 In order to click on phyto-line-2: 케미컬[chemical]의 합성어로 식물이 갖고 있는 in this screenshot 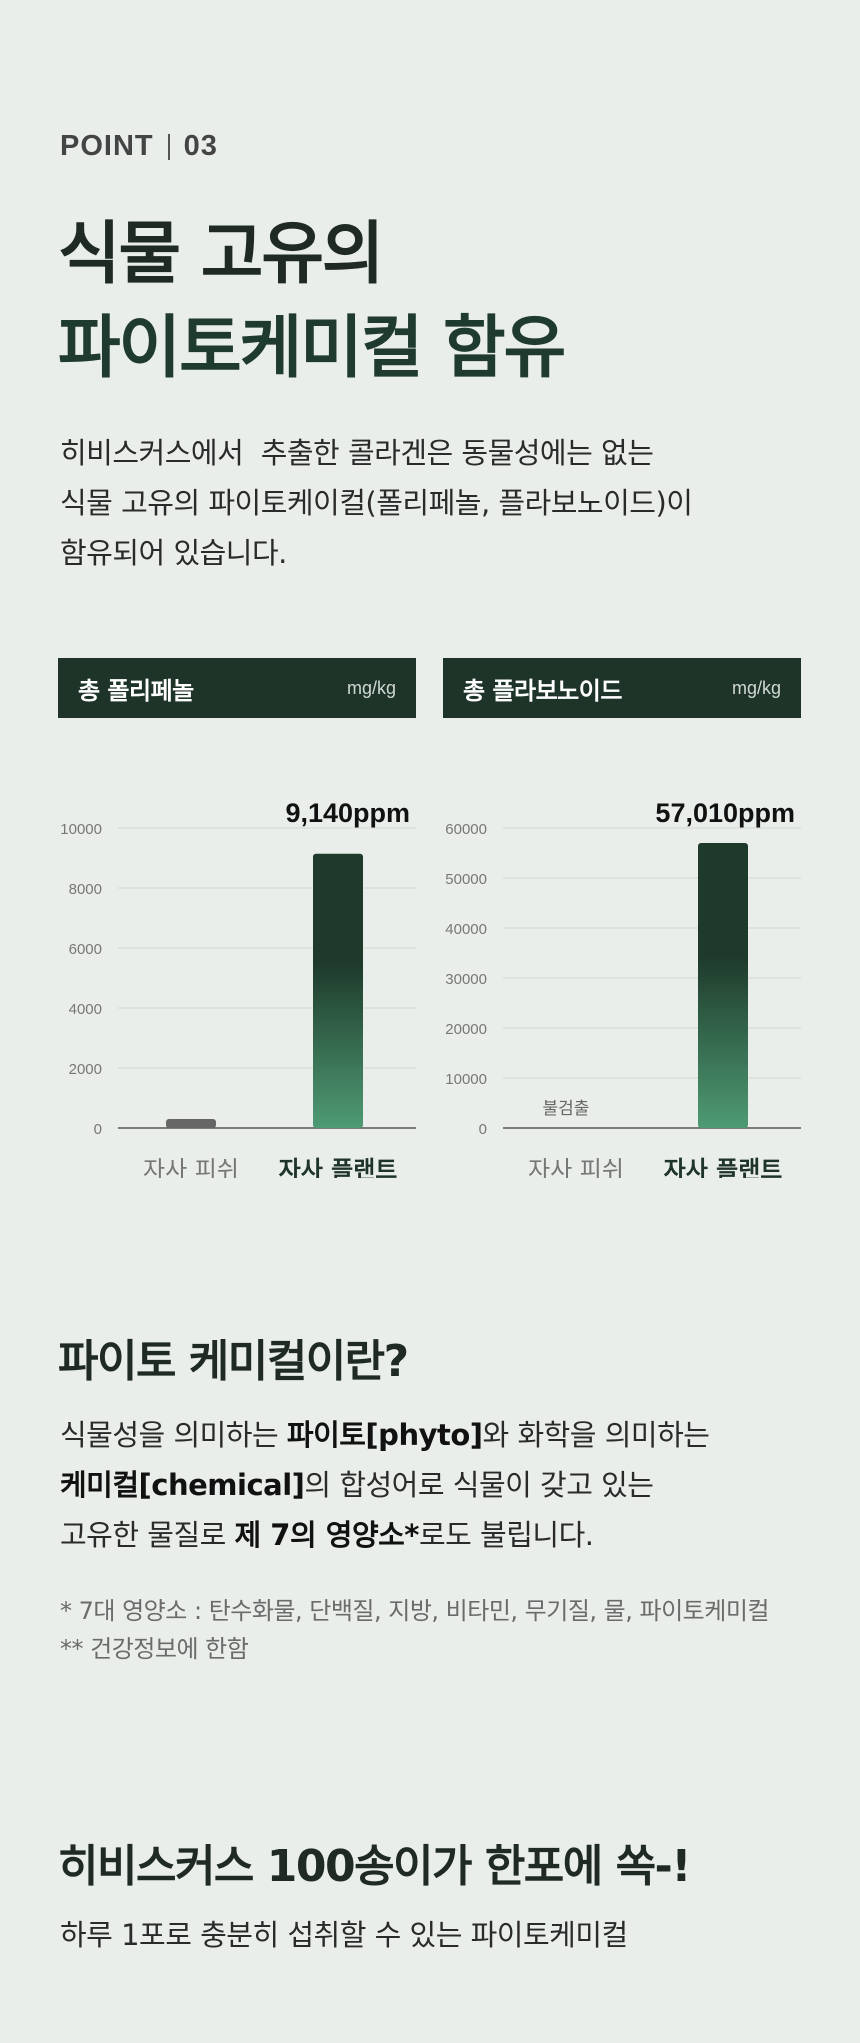, I will do `click(384, 1485)`.